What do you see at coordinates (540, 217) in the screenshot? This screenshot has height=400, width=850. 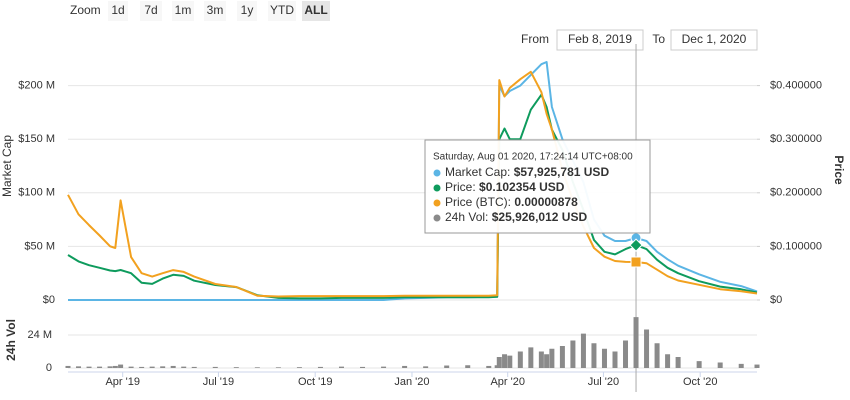 I see `tooltip-item-value: $25,926,012 USD` at bounding box center [540, 217].